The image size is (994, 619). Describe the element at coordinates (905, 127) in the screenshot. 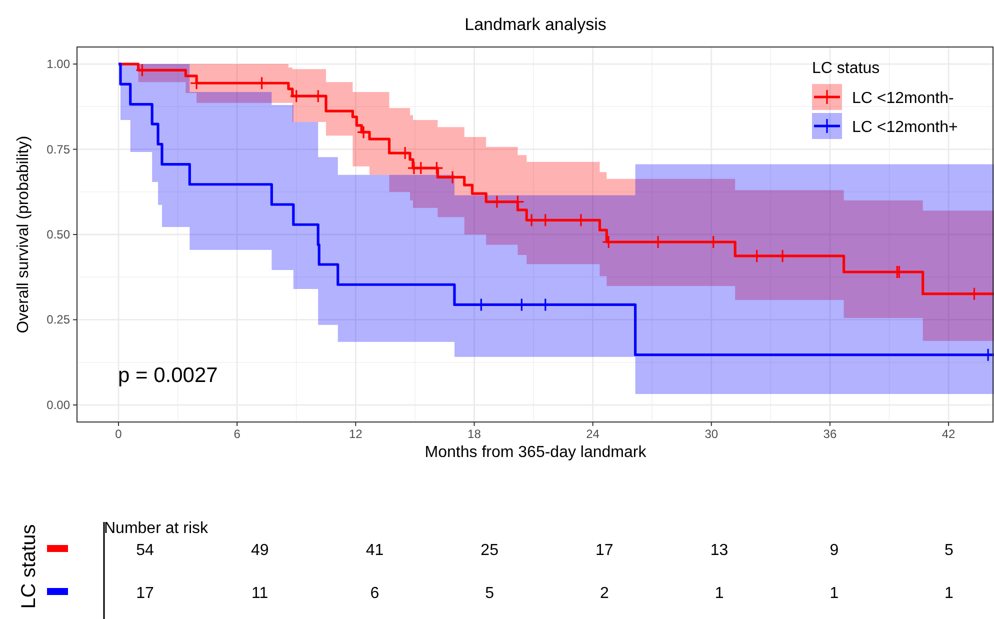

I see `legend-label: LC <12month+` at that location.